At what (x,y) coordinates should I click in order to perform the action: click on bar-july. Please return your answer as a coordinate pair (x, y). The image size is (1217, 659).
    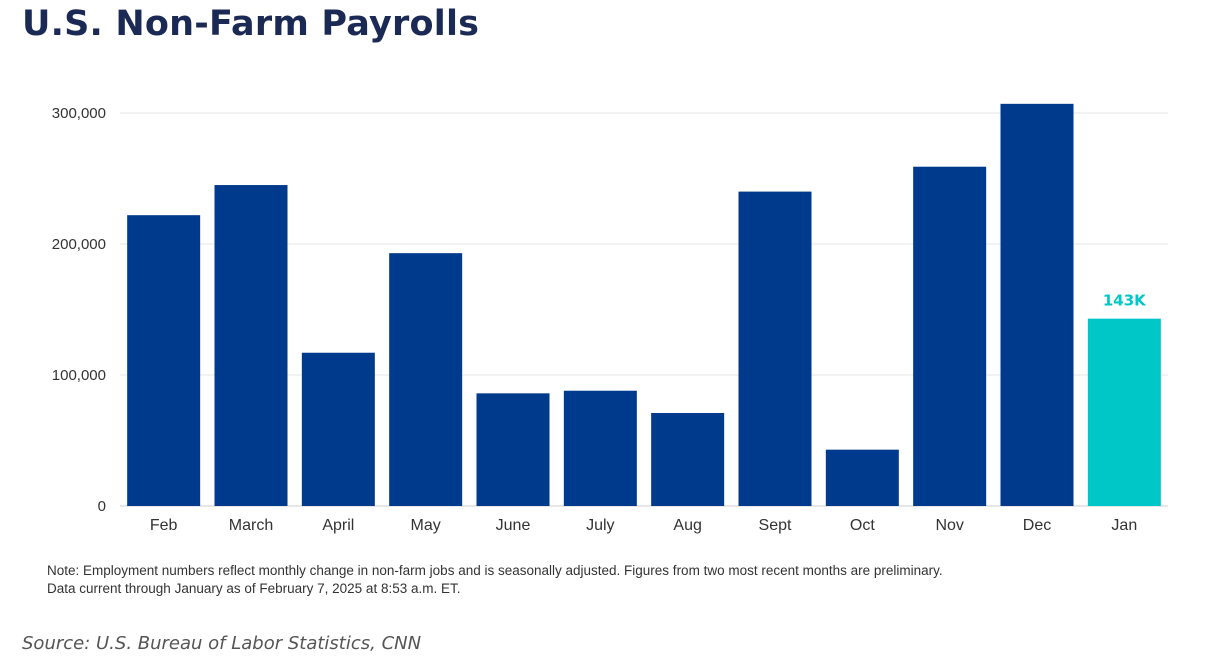
    Looking at the image, I should click on (600, 448).